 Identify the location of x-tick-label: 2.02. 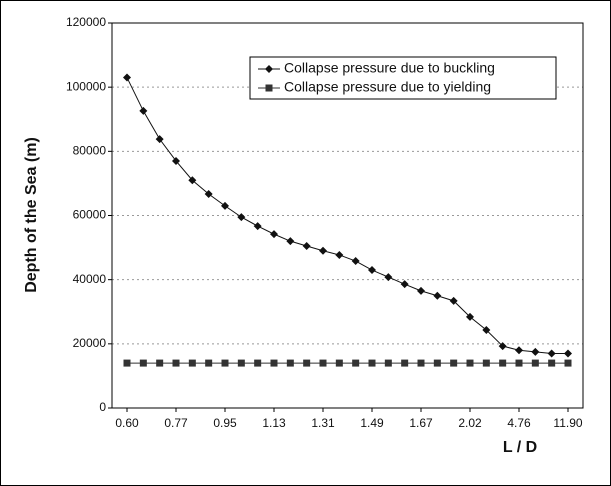
(470, 423).